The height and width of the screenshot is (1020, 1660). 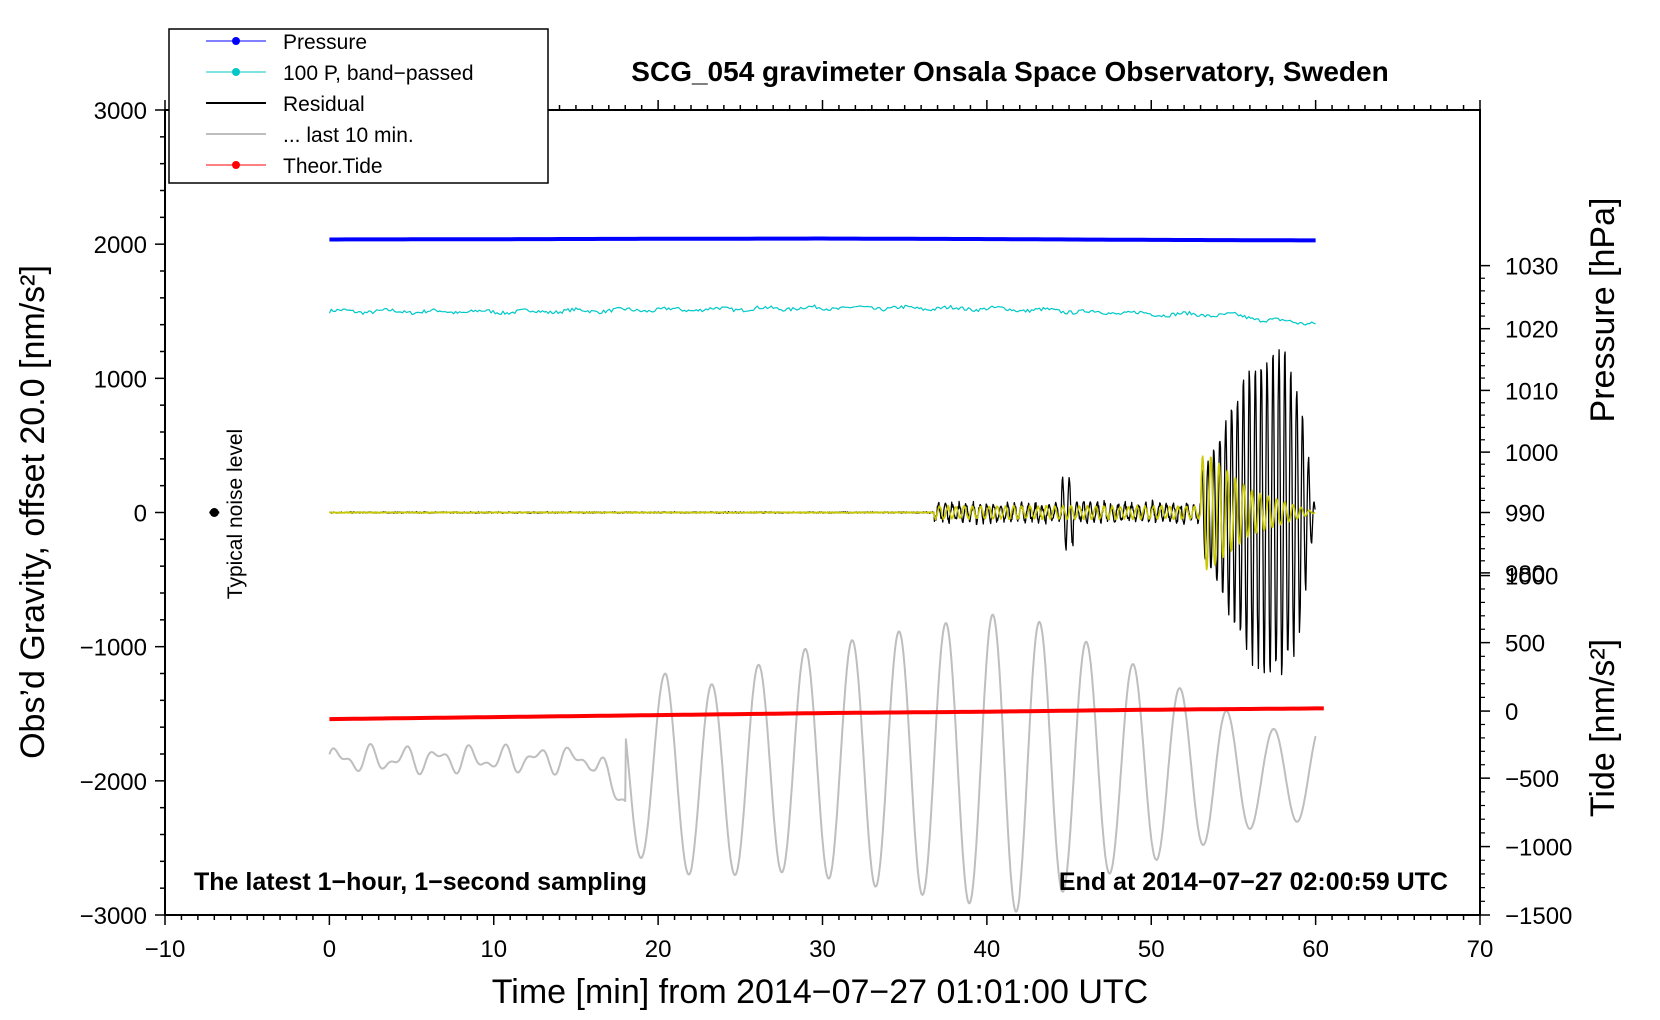 What do you see at coordinates (324, 104) in the screenshot?
I see `legend-label: Residual` at bounding box center [324, 104].